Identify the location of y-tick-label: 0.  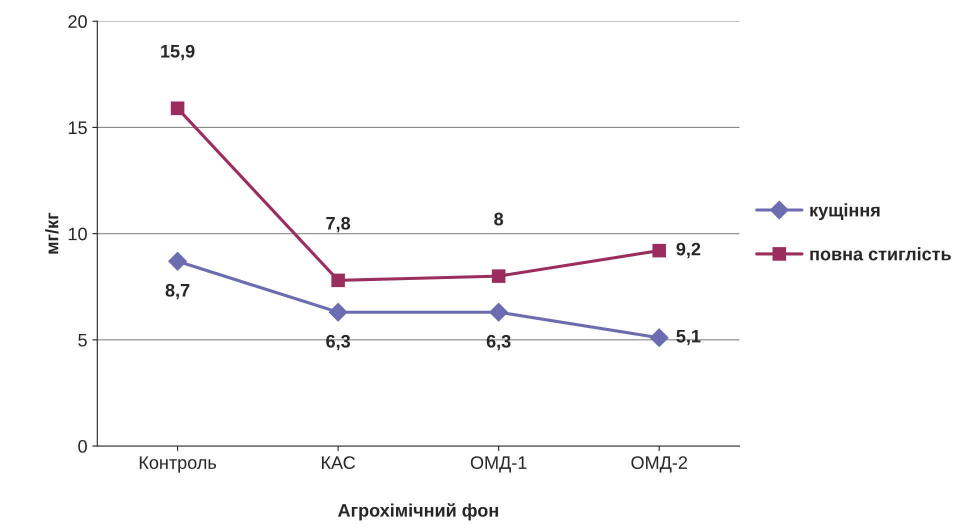
(82, 446).